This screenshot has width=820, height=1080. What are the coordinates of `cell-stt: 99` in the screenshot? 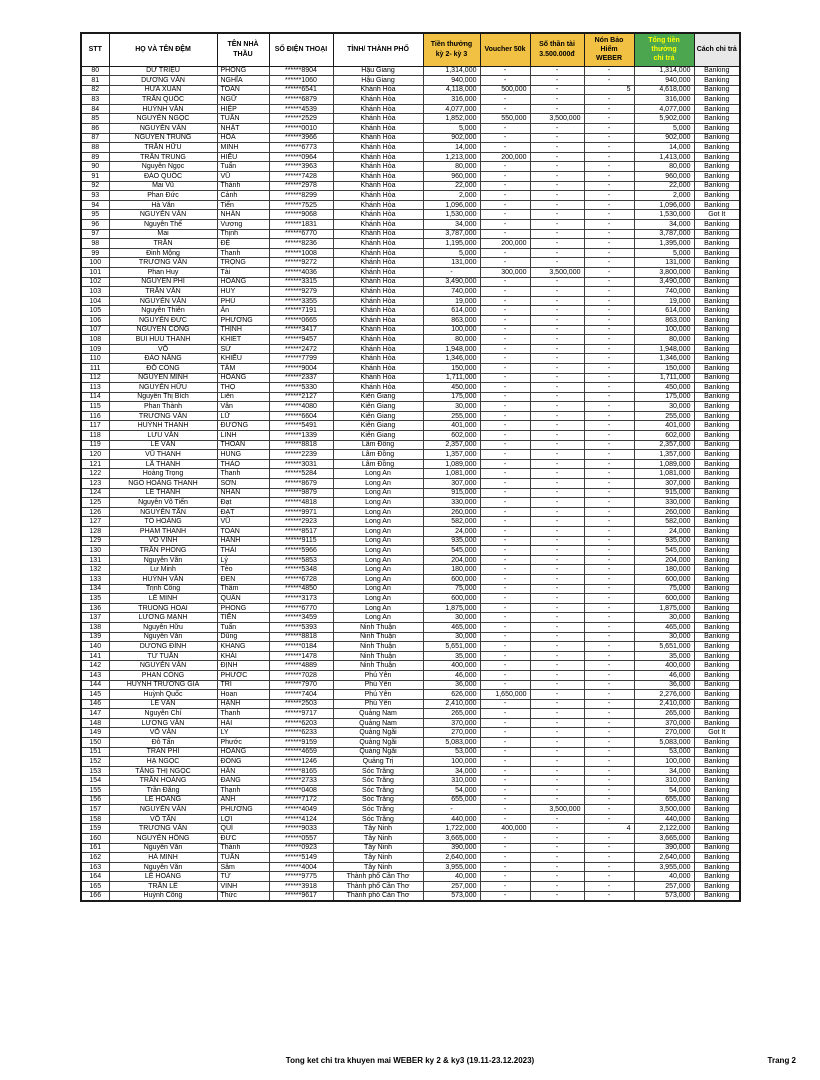 It's located at (95, 253).